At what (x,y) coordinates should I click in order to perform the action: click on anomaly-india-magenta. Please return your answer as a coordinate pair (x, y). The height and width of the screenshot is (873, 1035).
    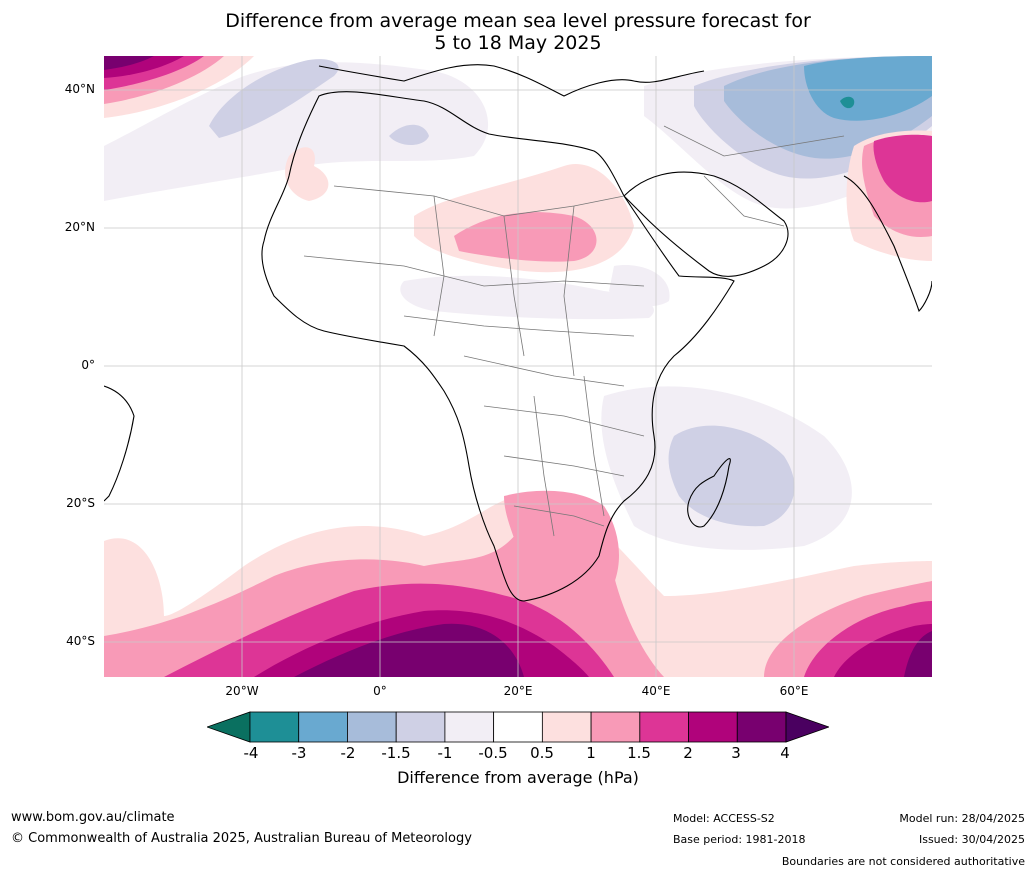
    Looking at the image, I should click on (902, 168).